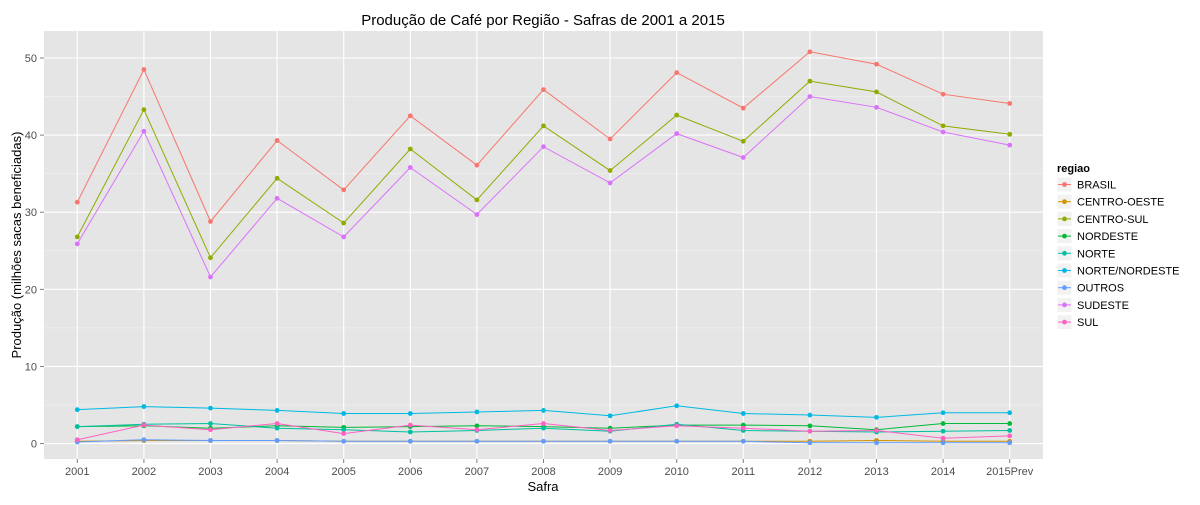 This screenshot has width=1200, height=505. I want to click on y-axis-title: Produção (milhões sacas beneficiadas), so click(16, 245).